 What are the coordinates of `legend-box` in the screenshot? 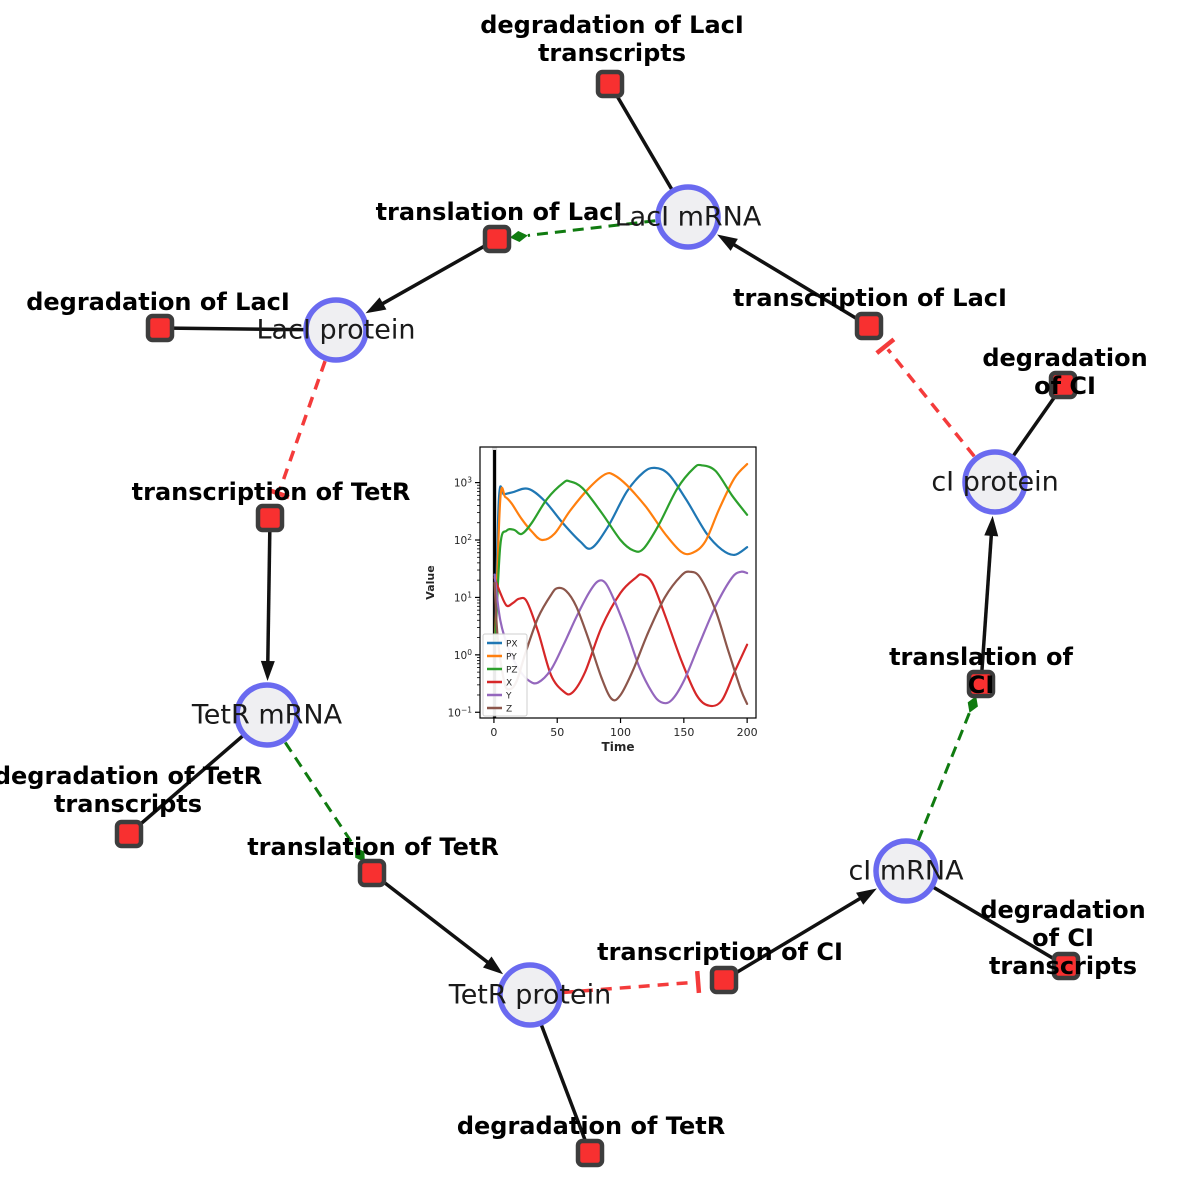 It's located at (505, 675).